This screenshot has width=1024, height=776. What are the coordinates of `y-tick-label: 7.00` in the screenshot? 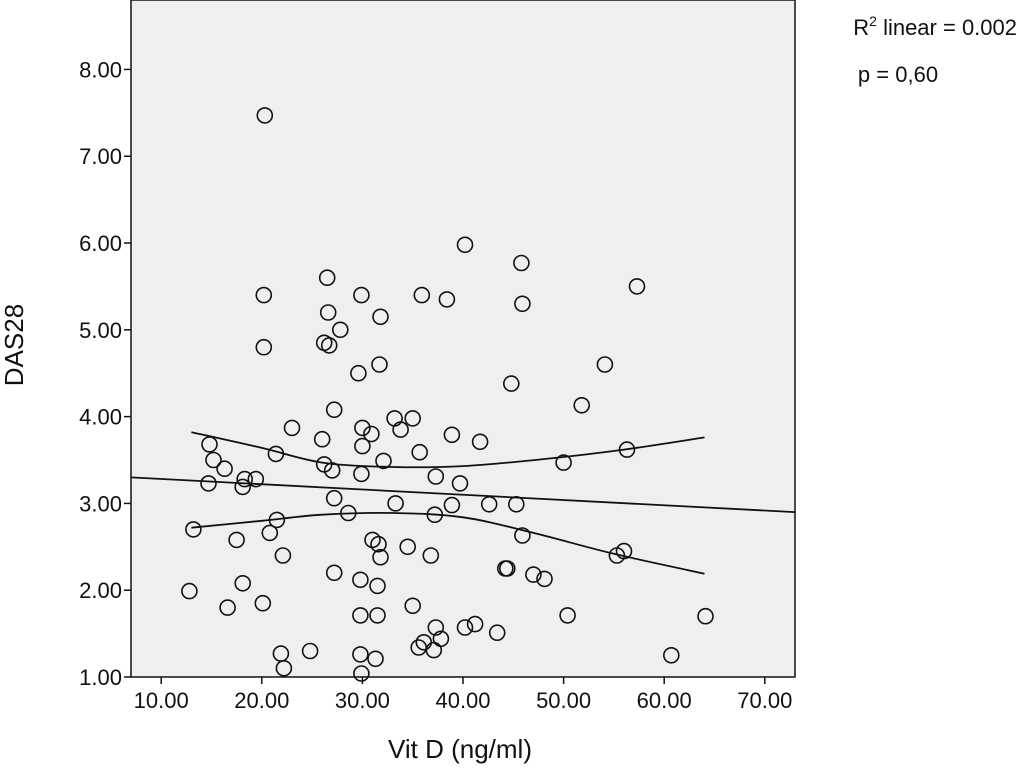 It's located at (100, 156).